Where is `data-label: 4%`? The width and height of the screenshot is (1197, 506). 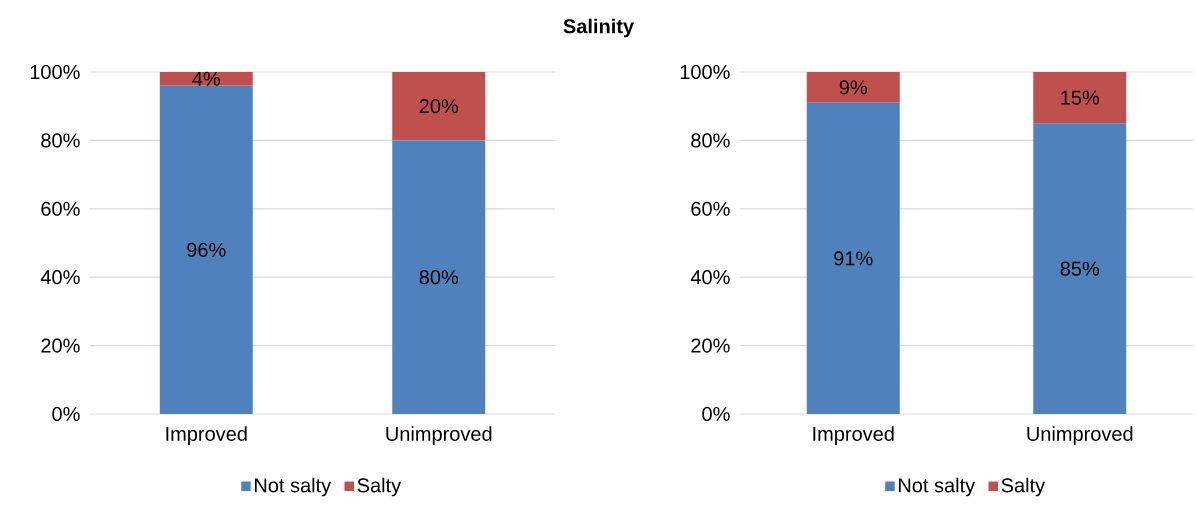
data-label: 4% is located at coordinates (206, 78).